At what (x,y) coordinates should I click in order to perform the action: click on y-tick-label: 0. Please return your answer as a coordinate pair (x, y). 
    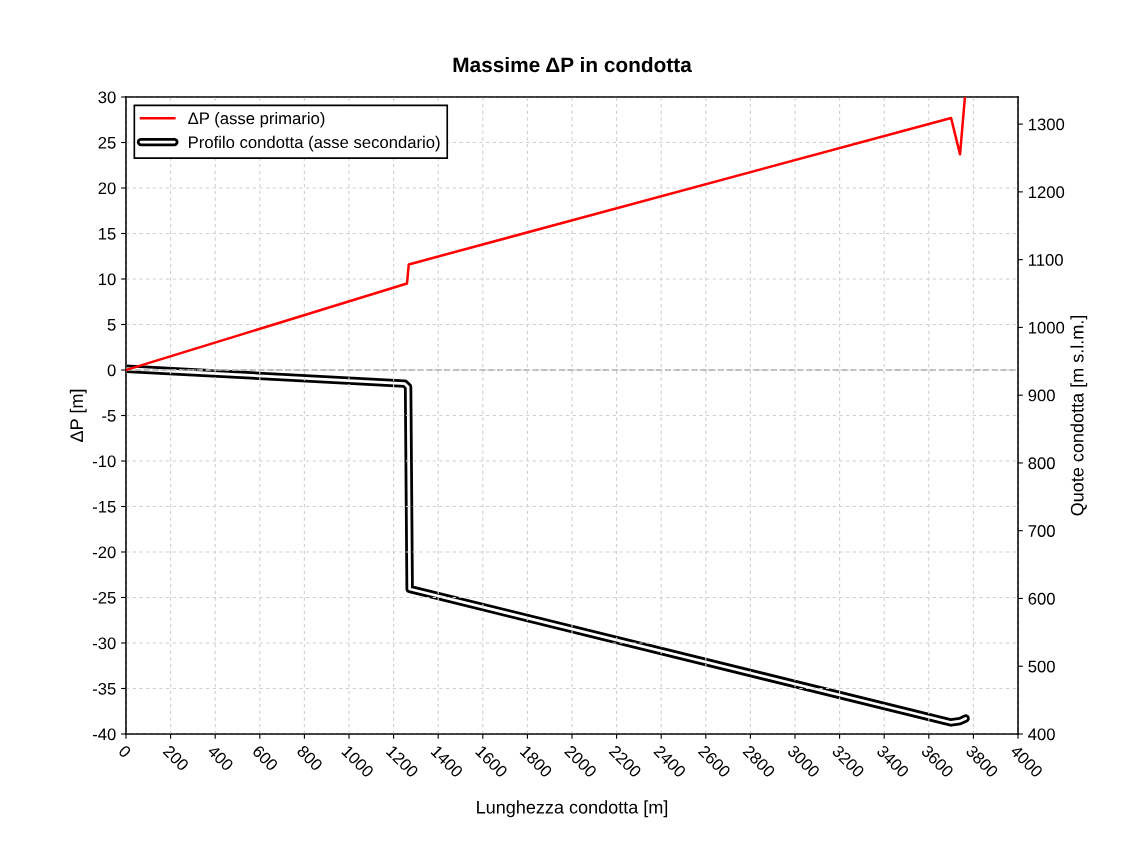
    Looking at the image, I should click on (111, 370).